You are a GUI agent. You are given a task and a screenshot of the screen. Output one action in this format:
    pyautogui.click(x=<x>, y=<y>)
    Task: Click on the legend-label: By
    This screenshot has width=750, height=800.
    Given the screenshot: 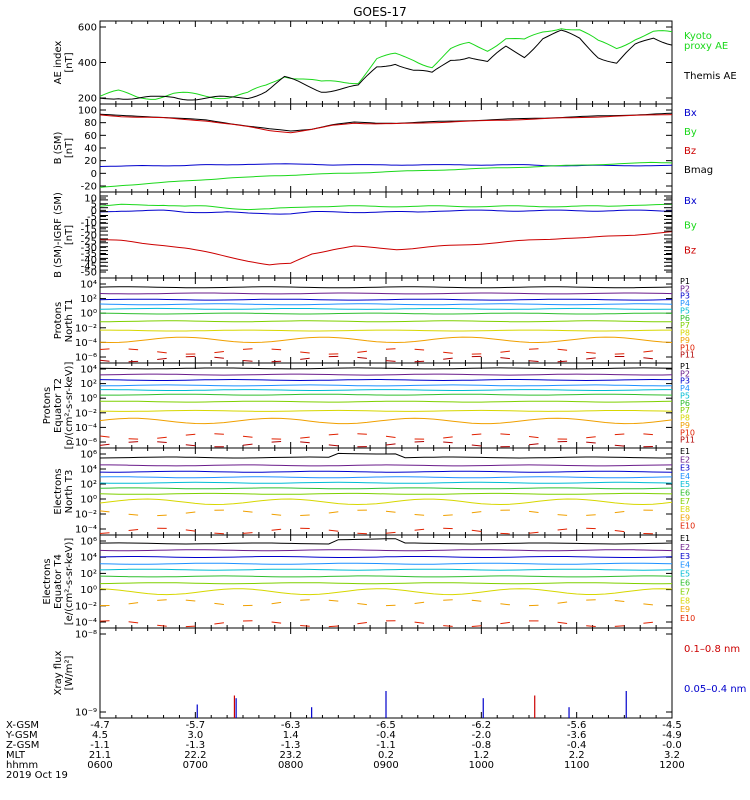 What is the action you would take?
    pyautogui.click(x=690, y=132)
    